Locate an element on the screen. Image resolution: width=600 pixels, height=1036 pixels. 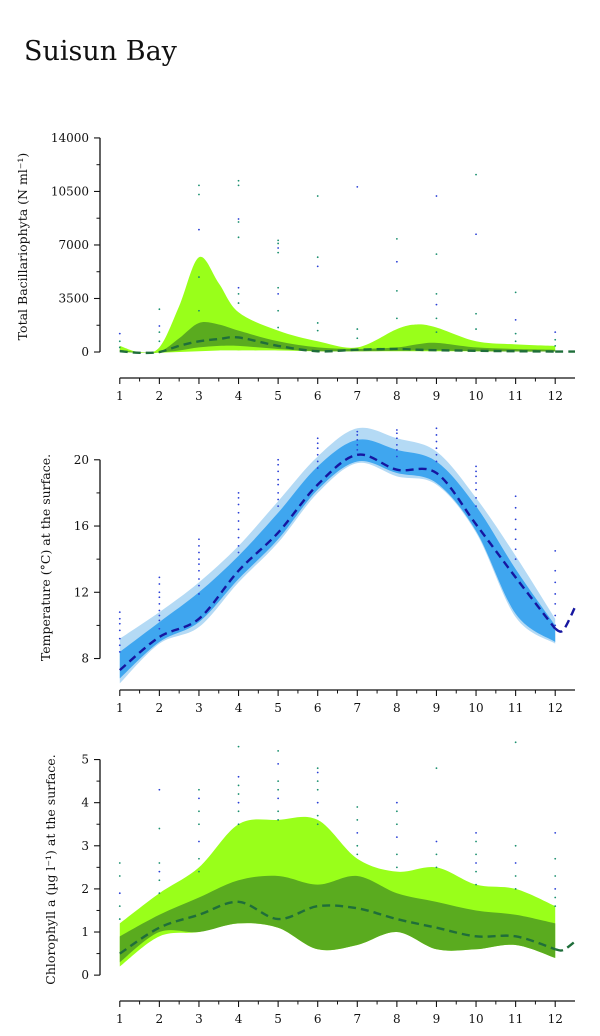
y-tick-label: 3 is located at coordinates (85, 846).